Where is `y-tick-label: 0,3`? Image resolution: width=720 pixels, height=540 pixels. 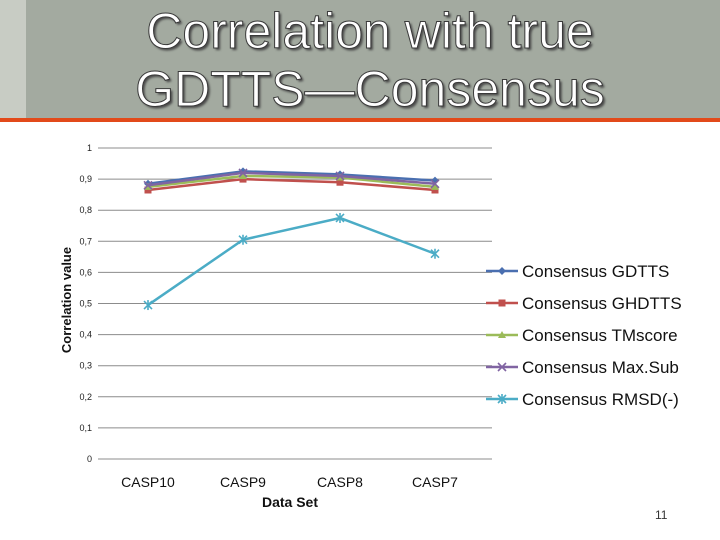
y-tick-label: 0,3 is located at coordinates (85, 366).